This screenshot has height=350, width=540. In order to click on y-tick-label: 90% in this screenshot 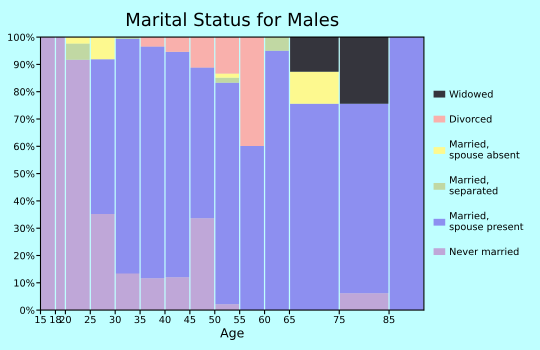, I will do `click(24, 64)`.